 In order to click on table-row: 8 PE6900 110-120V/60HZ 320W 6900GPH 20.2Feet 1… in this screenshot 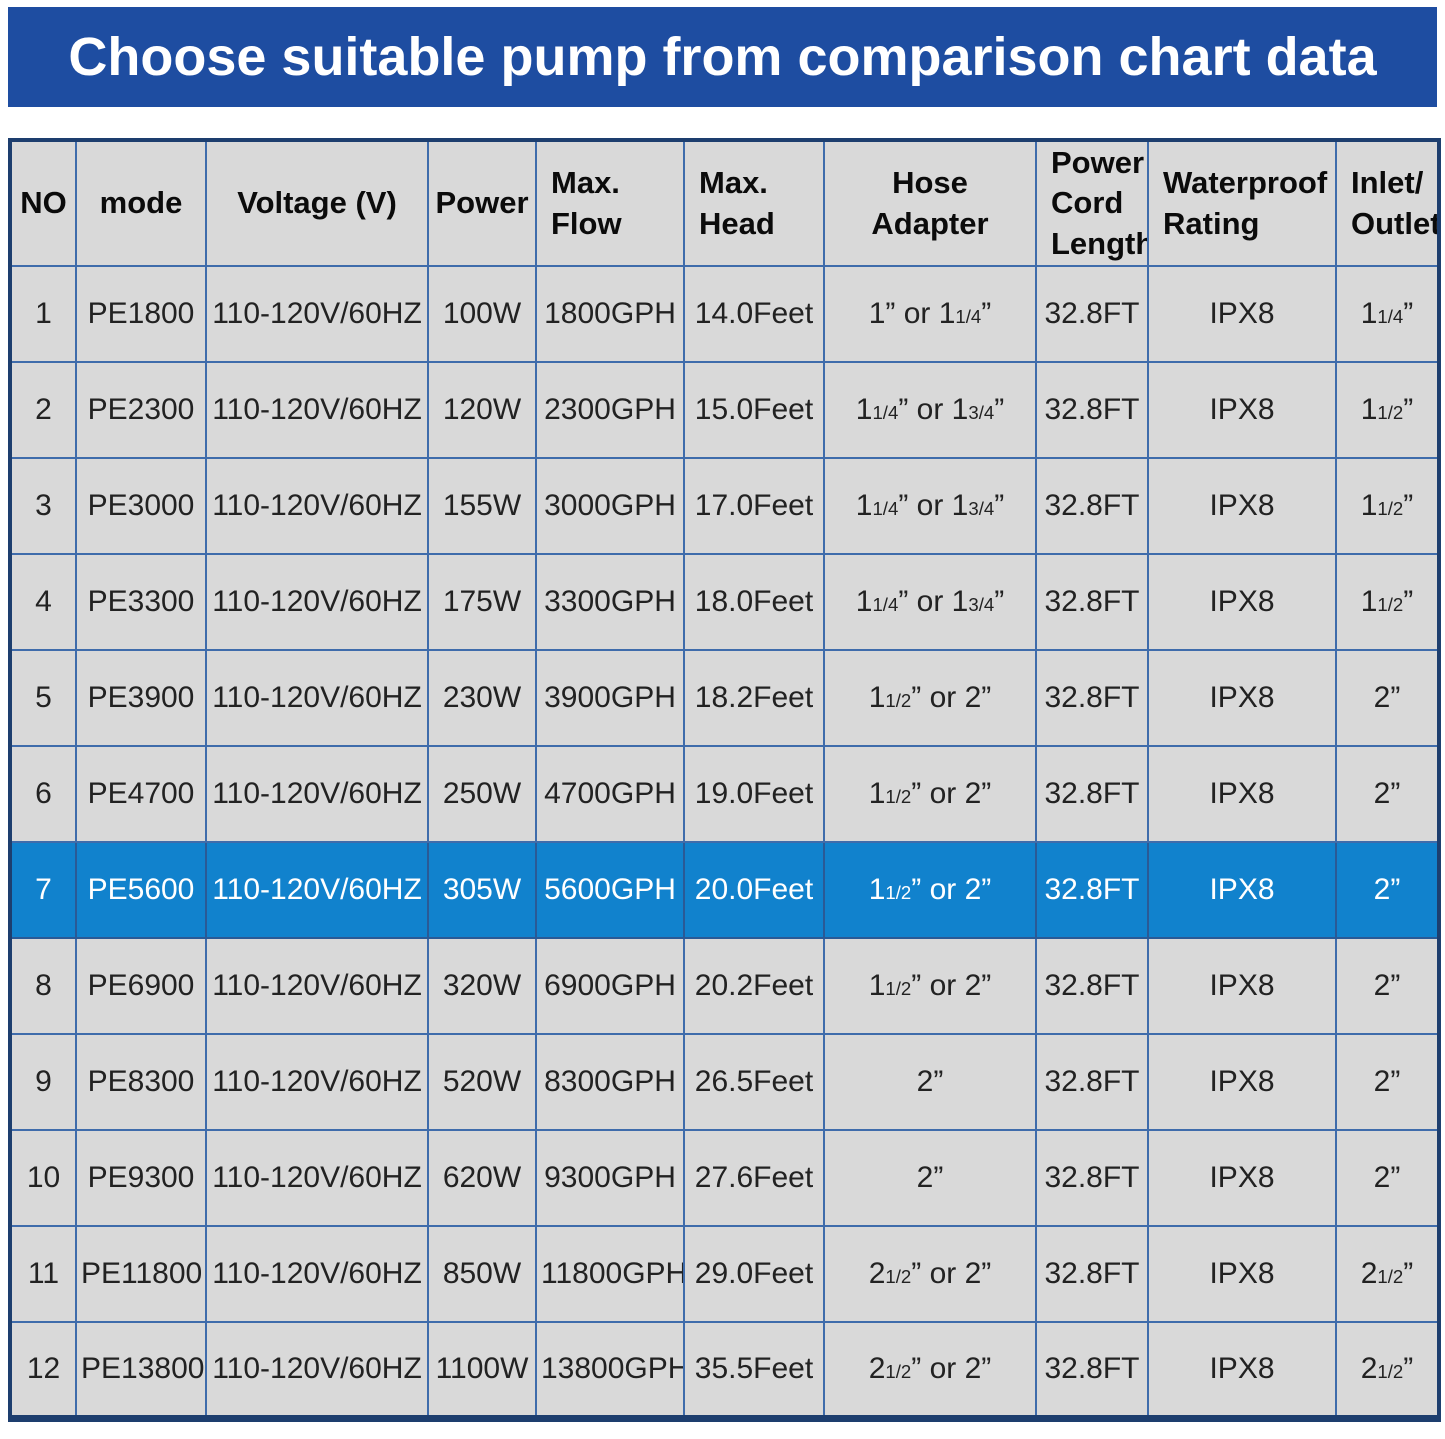, I will do `click(724, 986)`.